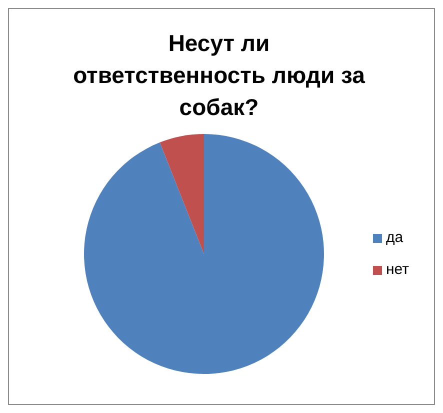 This screenshot has height=413, width=443. I want to click on pie-slice, so click(182, 194).